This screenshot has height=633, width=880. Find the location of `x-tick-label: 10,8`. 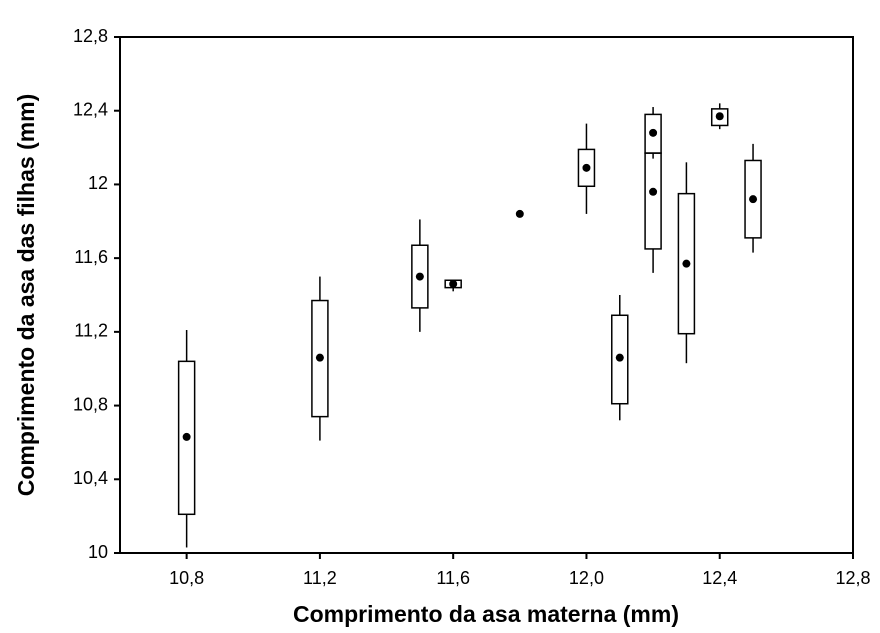

x-tick-label: 10,8 is located at coordinates (186, 578).